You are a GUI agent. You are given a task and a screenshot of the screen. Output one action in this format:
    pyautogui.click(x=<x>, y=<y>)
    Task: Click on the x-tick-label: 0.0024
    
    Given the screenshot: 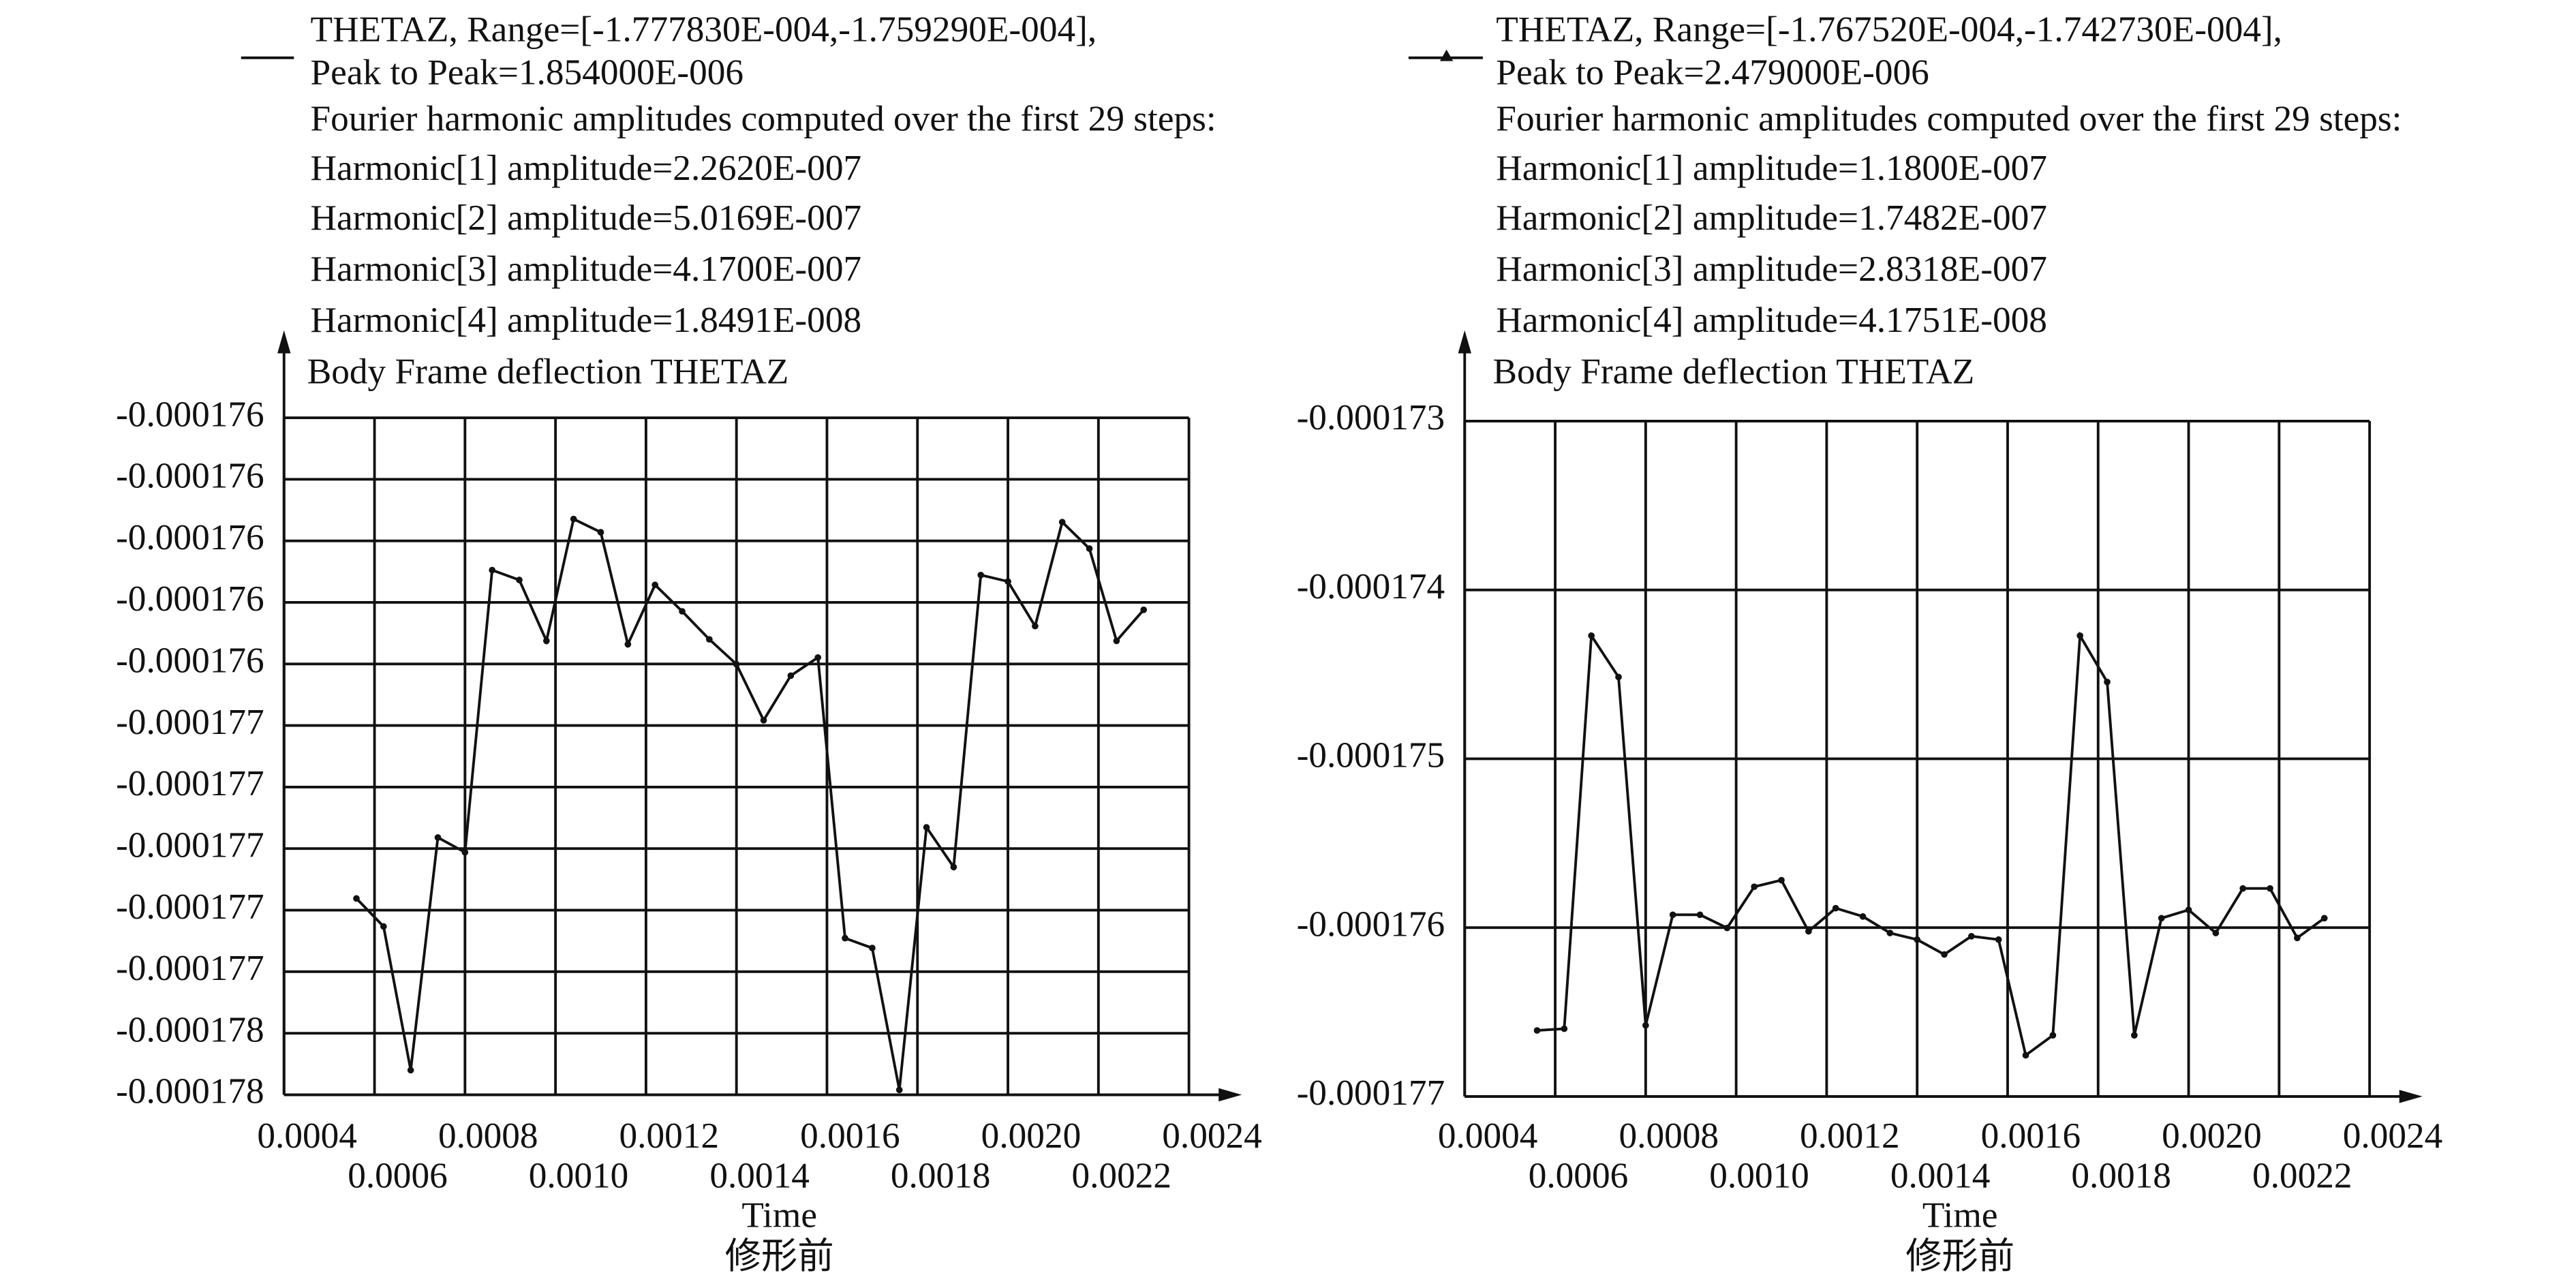 What is the action you would take?
    pyautogui.click(x=2393, y=1136)
    